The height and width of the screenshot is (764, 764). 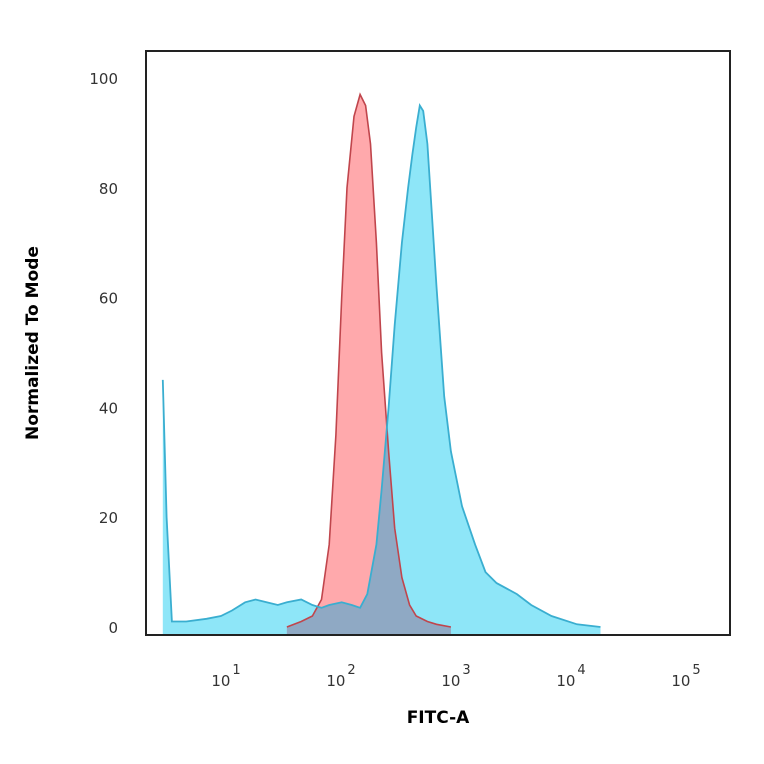 I want to click on y-tick-label: 60, so click(x=108, y=299).